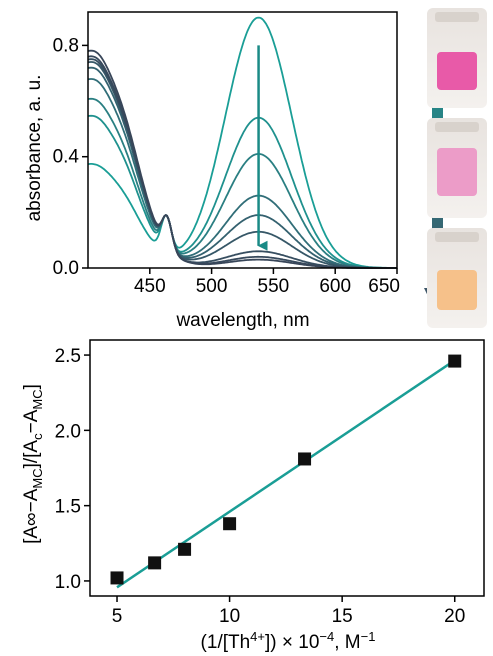 Image resolution: width=493 pixels, height=656 pixels. I want to click on spectra-x-tick-label: 600, so click(335, 286).